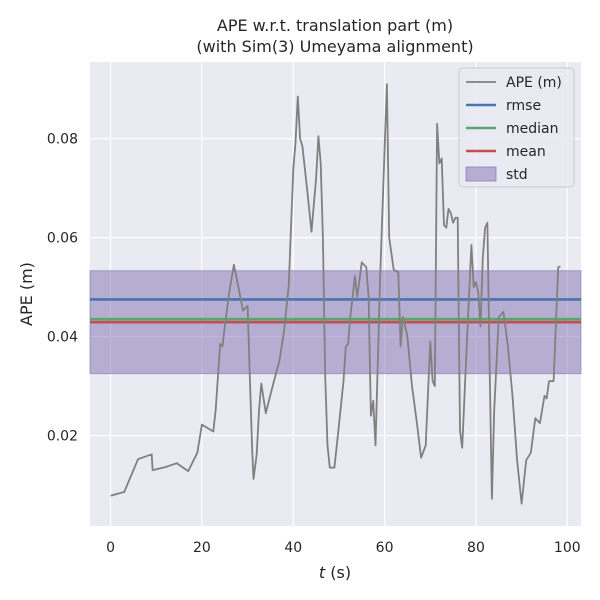 The width and height of the screenshot is (600, 600). I want to click on legend-label: mean, so click(526, 152).